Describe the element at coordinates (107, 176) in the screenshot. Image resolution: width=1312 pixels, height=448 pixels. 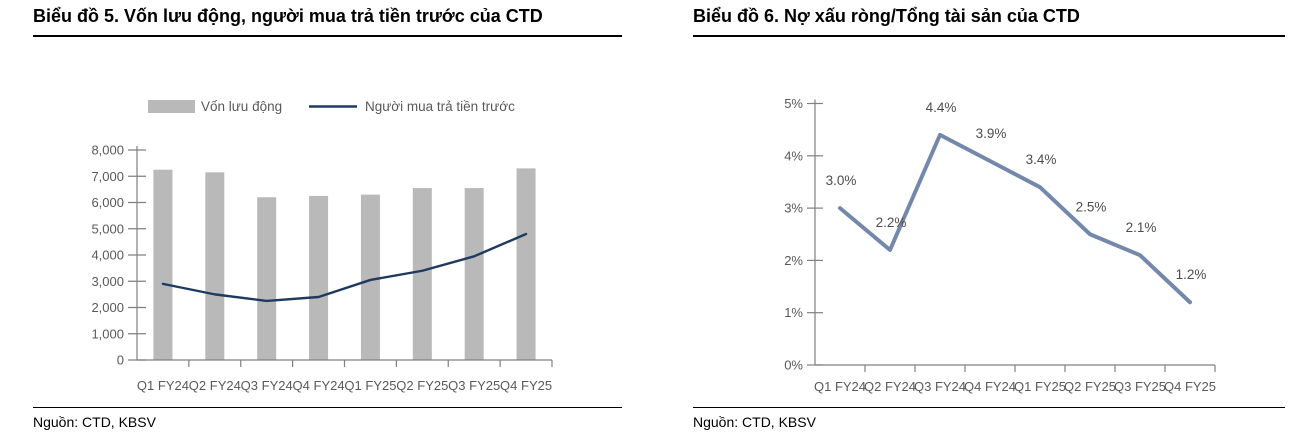
I see `y-axis-label: 7,000` at that location.